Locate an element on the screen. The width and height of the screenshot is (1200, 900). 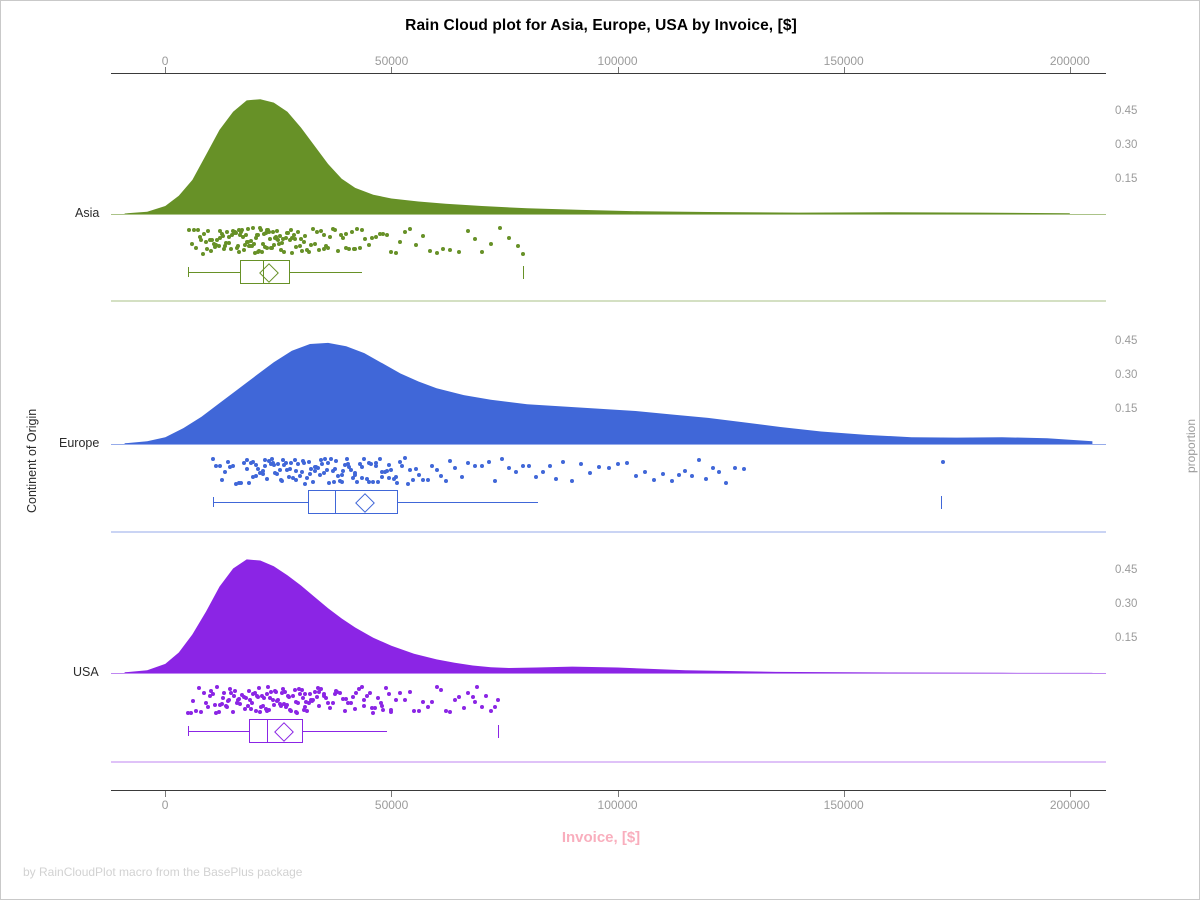
category-label-usa: USA is located at coordinates (86, 672).